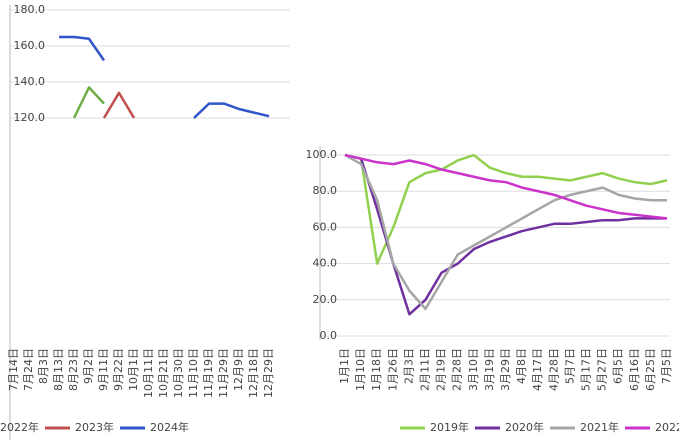 The height and width of the screenshot is (442, 679). Describe the element at coordinates (521, 366) in the screenshot. I see `x-tick-label: 4月8日` at that location.